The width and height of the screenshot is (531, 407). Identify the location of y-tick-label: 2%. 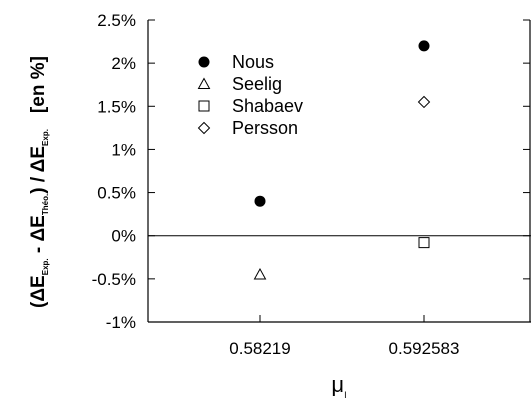
(123, 63).